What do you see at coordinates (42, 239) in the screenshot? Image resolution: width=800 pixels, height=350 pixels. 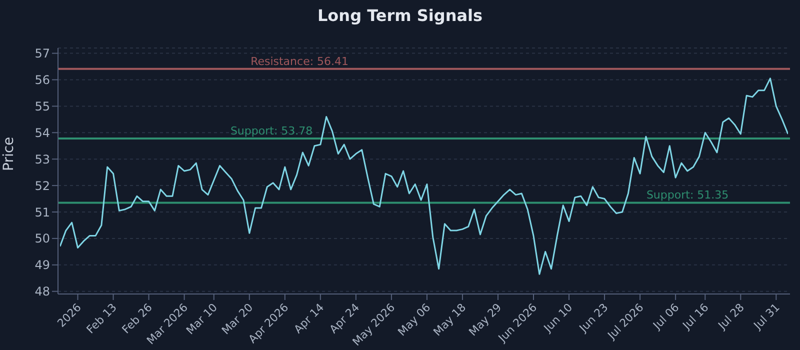 I see `y-tick-label: 50` at bounding box center [42, 239].